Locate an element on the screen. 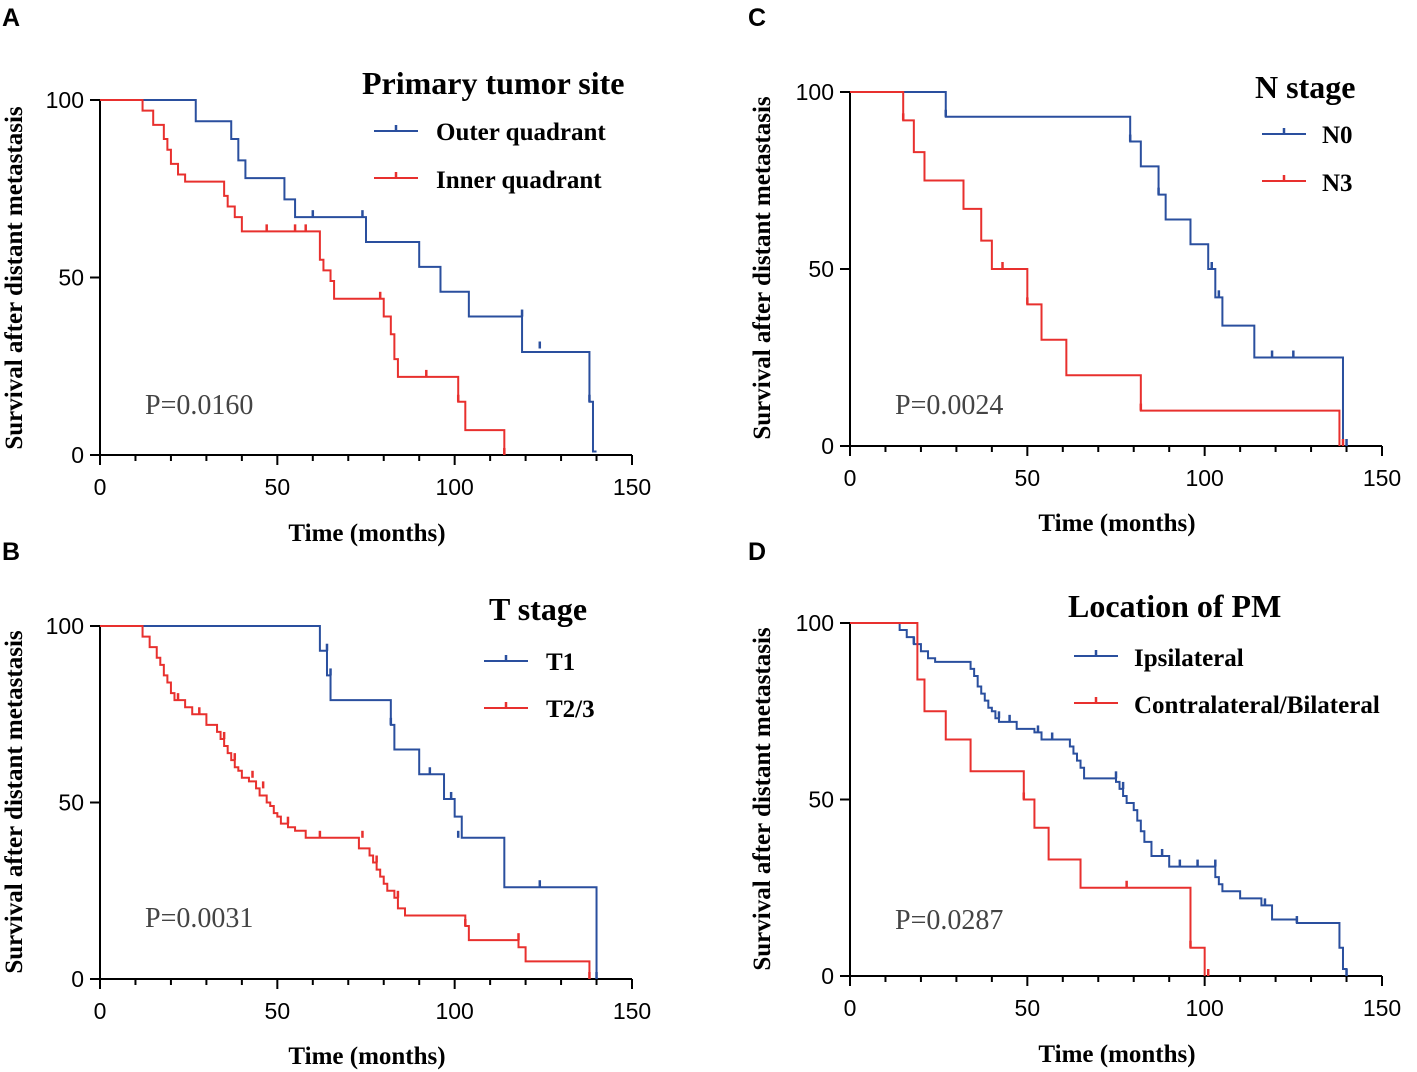 This screenshot has width=1417, height=1072. legend-entry-n0: N0 is located at coordinates (1307, 135).